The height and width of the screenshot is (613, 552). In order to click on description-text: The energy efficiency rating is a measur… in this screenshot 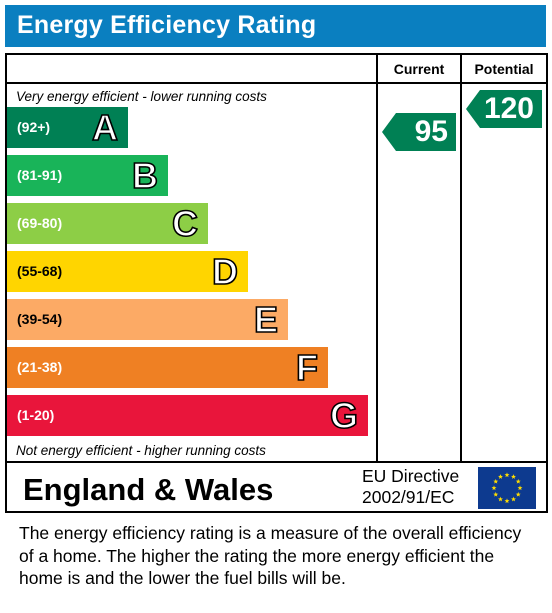, I will do `click(270, 555)`.